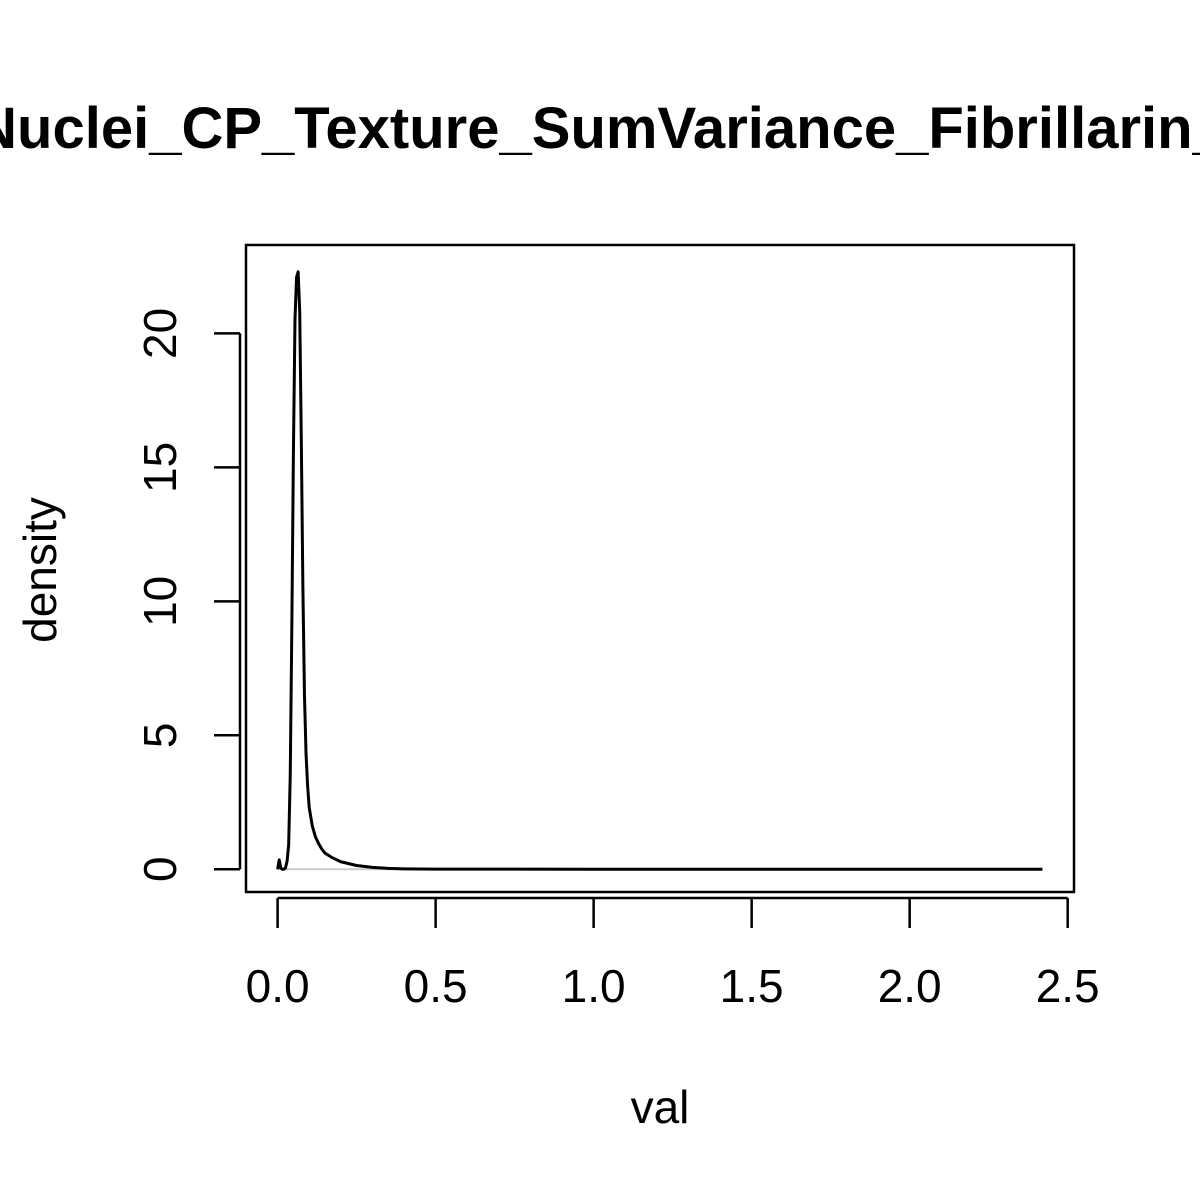 This screenshot has width=1200, height=1200. What do you see at coordinates (188, 595) in the screenshot?
I see `y-axis: 0 5 10 15 20` at bounding box center [188, 595].